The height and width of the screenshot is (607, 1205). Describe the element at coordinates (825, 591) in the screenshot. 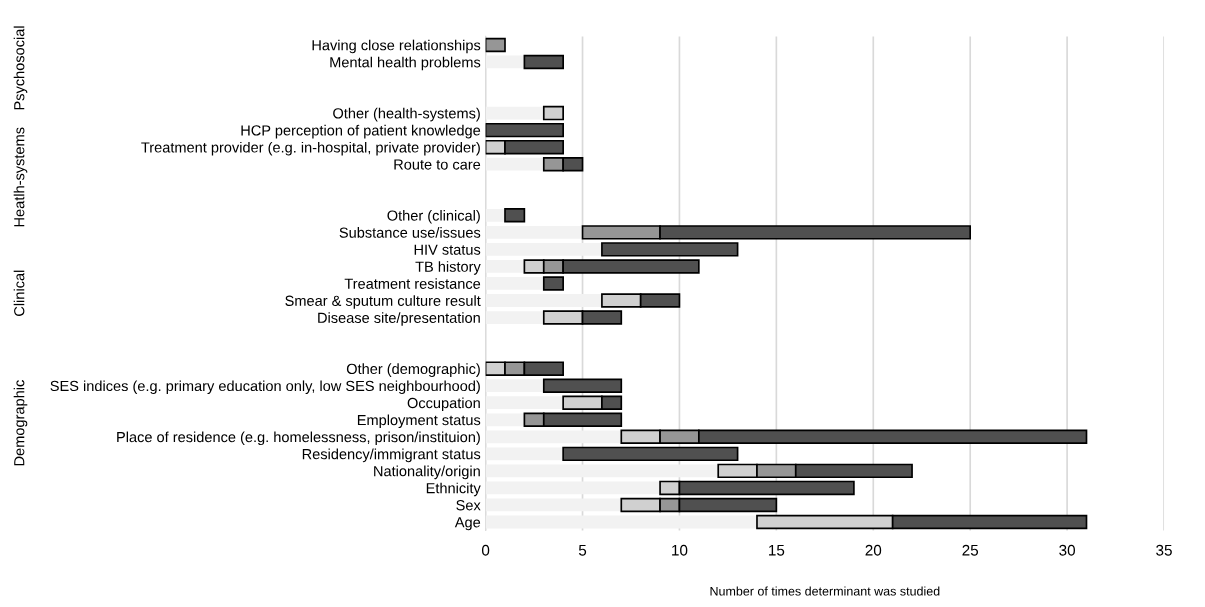

I see `x-axis-title: Number of times determinant was studied` at that location.